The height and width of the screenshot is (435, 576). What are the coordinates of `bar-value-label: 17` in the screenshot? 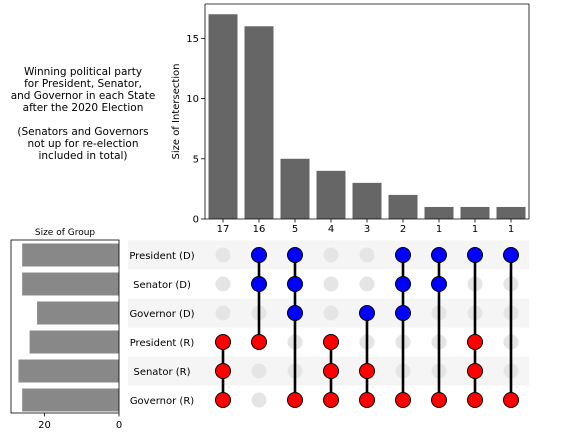 It's located at (223, 229).